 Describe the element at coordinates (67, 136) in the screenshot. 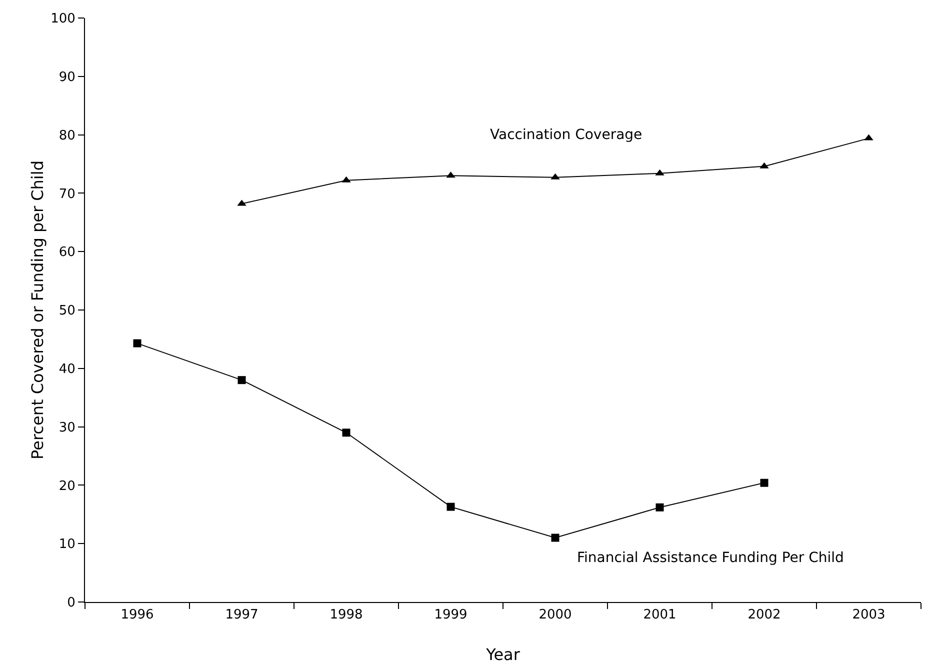

I see `y-tick-label: 80` at that location.